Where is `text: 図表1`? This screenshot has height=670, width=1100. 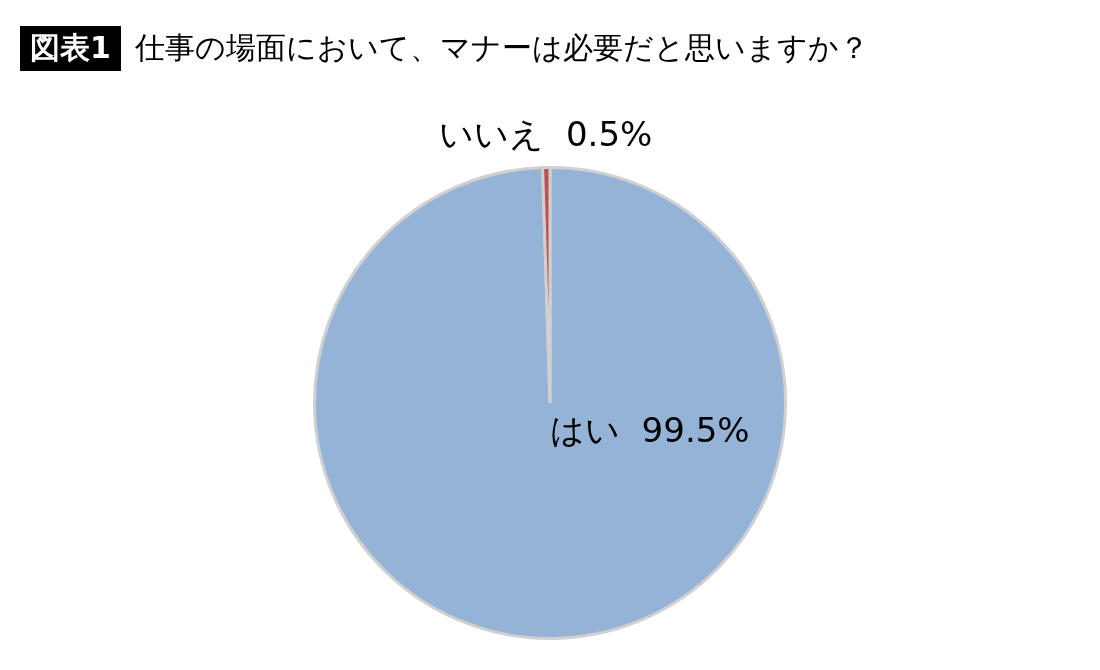
text: 図表1 is located at coordinates (70, 48).